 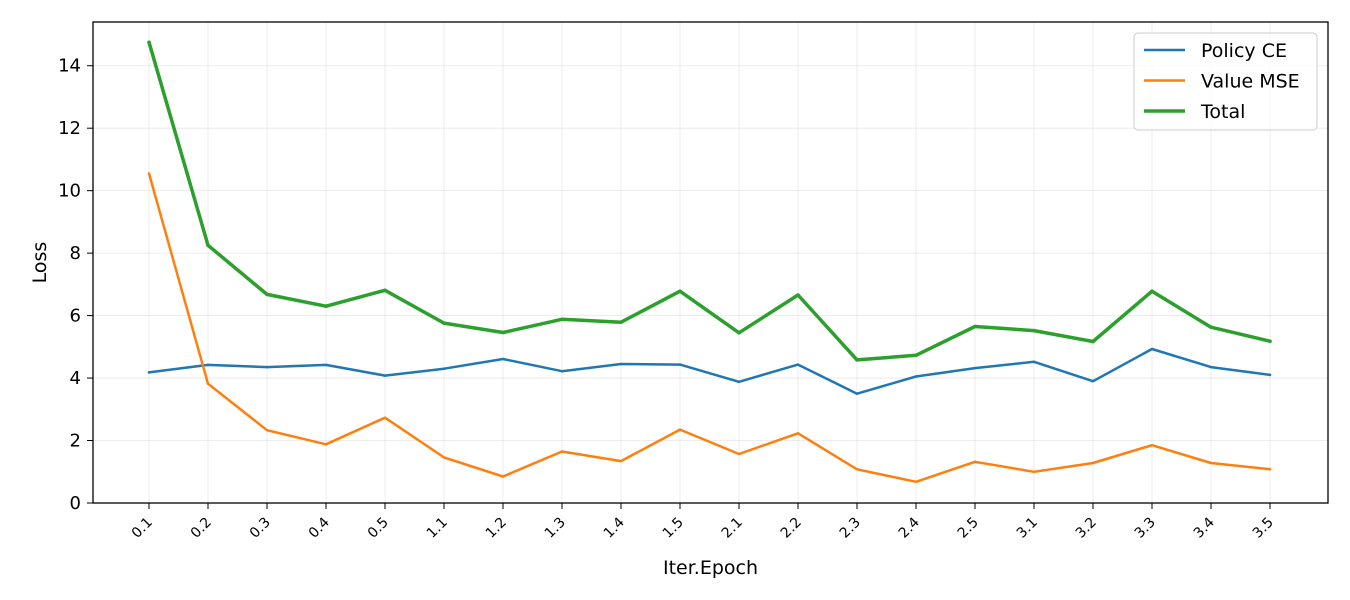 I want to click on y-tick-label: 6, so click(x=75, y=316).